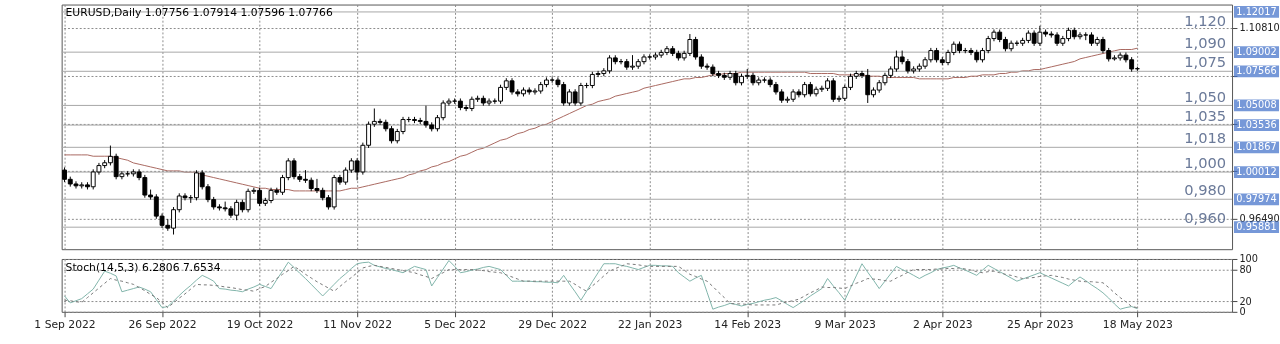 This screenshot has height=344, width=1280. I want to click on x-tick-label: 1 Sep 2022, so click(65, 324).